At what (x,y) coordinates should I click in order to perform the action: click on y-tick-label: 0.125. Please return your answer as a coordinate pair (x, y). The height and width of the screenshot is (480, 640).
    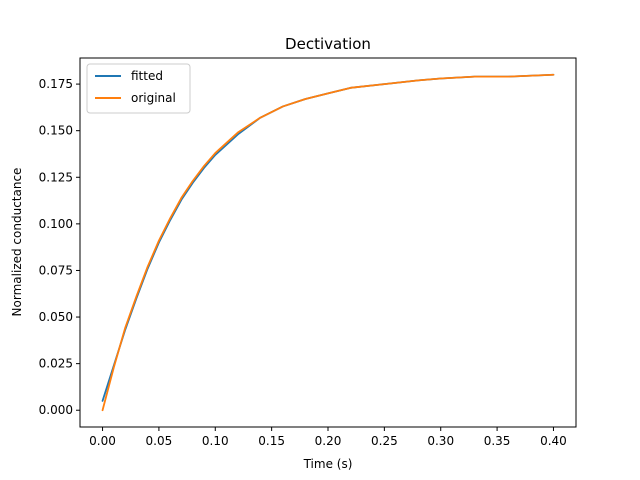
    Looking at the image, I should click on (56, 177).